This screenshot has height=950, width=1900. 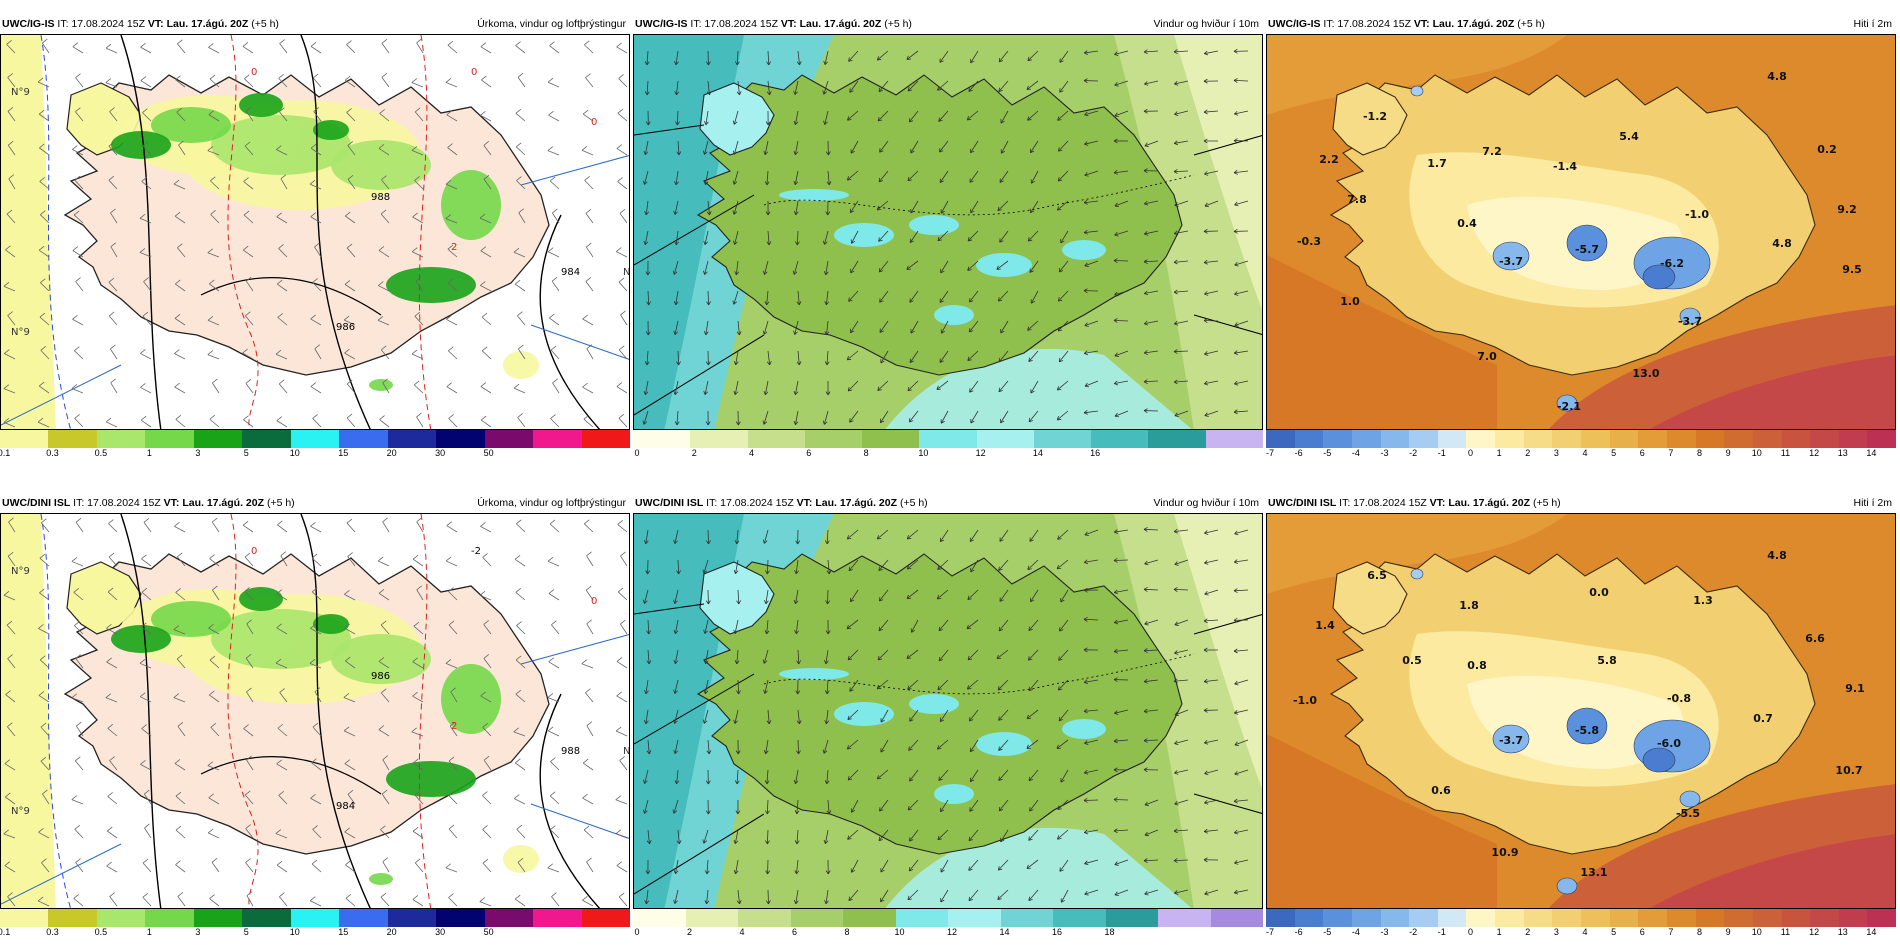 What do you see at coordinates (1614, 453) in the screenshot?
I see `color-scale-tick: 5` at bounding box center [1614, 453].